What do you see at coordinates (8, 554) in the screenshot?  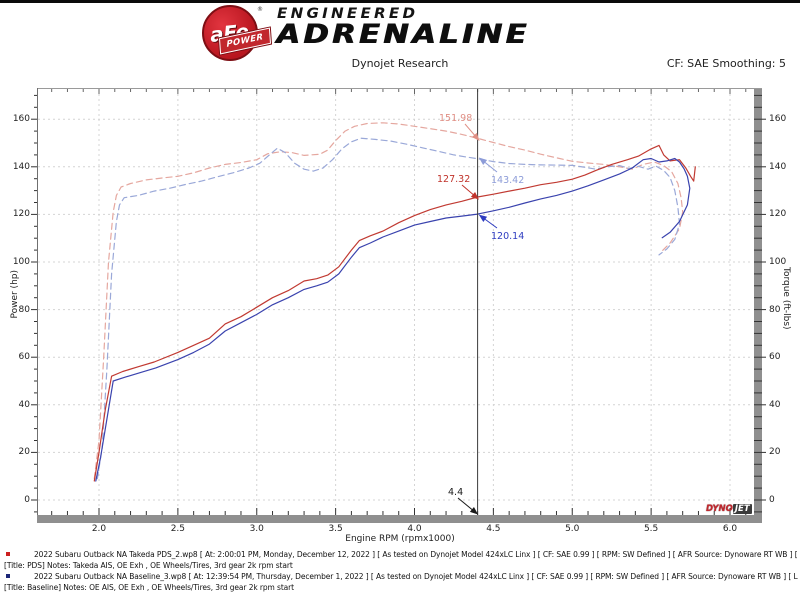 I see `run1-bullet-icon` at bounding box center [8, 554].